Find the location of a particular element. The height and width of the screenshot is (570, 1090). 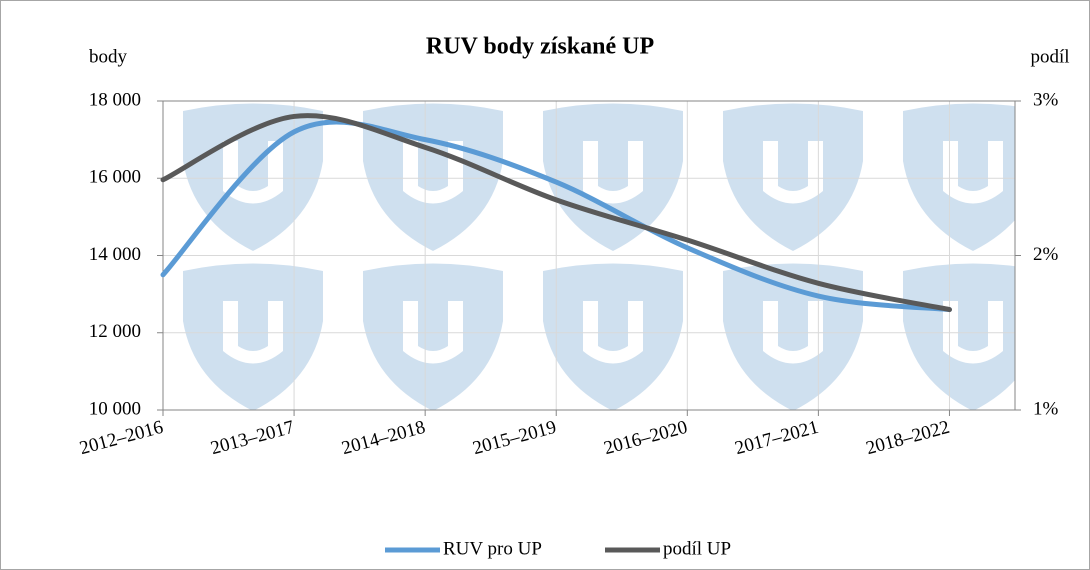

legend-label: RUV pro UP is located at coordinates (492, 548).